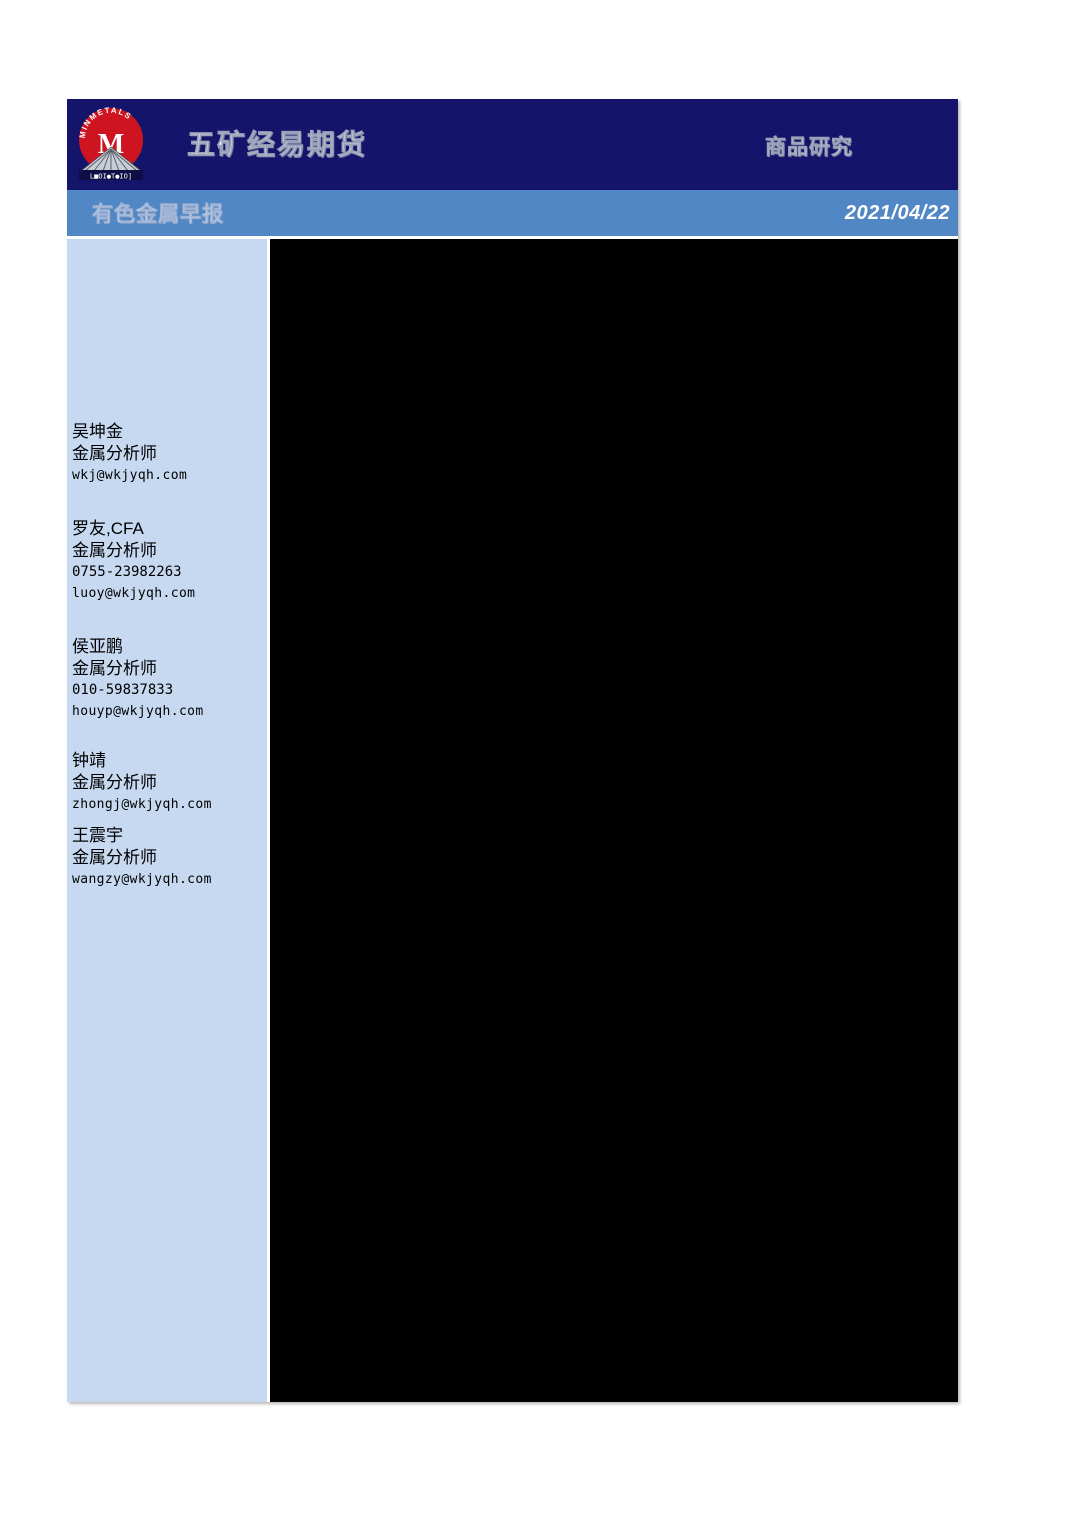 The width and height of the screenshot is (1082, 1531). I want to click on analyst-phone: 0755-23982263, so click(127, 572).